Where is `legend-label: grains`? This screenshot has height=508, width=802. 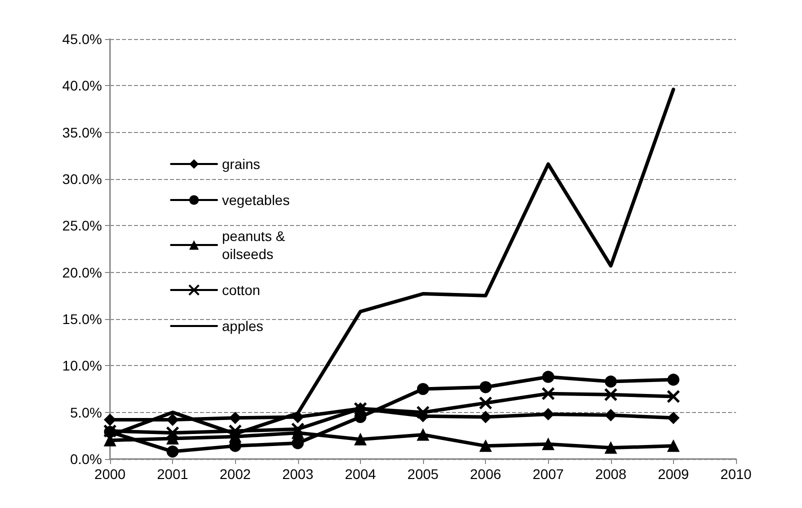
legend-label: grains is located at coordinates (241, 164).